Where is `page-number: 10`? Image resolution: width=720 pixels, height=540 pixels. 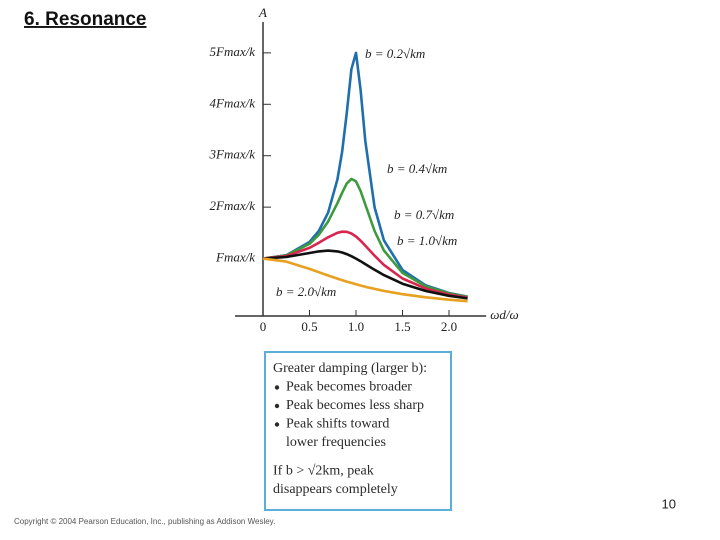
page-number: 10 is located at coordinates (669, 503).